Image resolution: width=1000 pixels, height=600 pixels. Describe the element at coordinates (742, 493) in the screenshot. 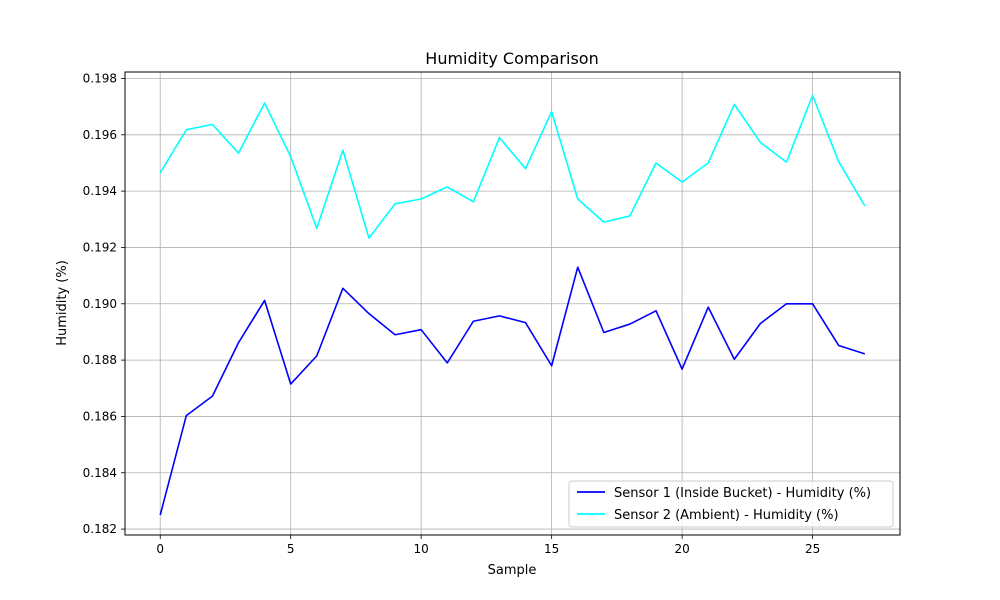

I see `legend-label-sensor-1: Sensor 1 (Inside Bucket) - Humidity (%)` at that location.